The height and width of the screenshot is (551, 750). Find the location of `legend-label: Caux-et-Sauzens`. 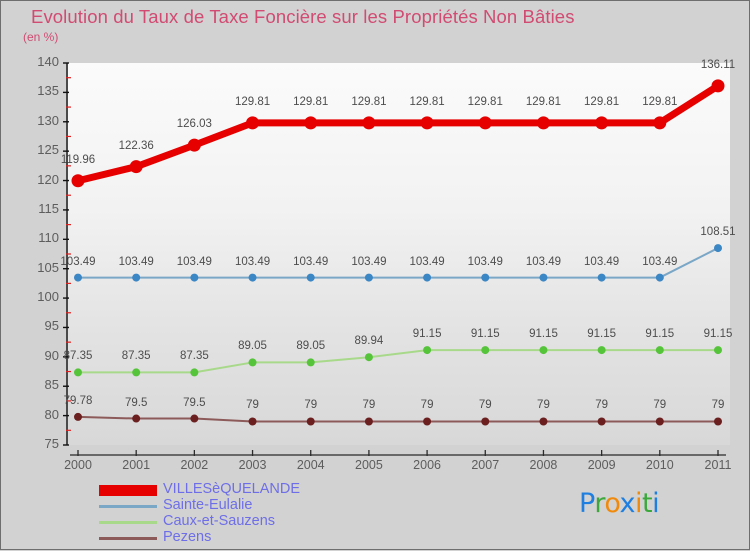

legend-label: Caux-et-Sauzens is located at coordinates (219, 521).